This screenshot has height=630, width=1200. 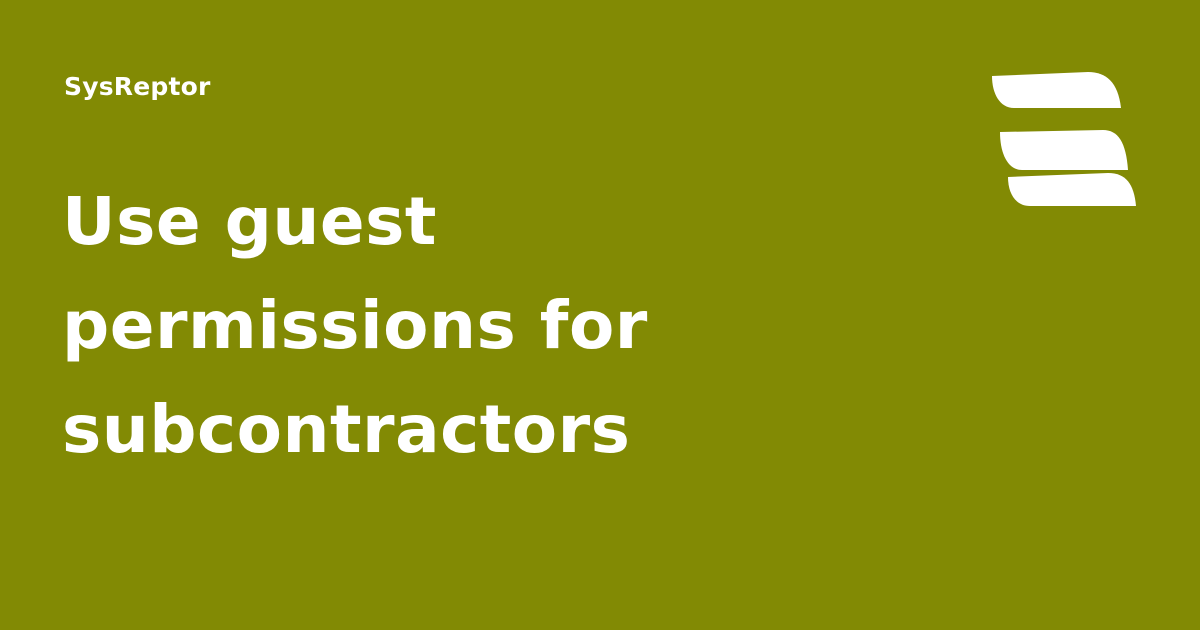 What do you see at coordinates (137, 86) in the screenshot?
I see `brand-name: SysReptor` at bounding box center [137, 86].